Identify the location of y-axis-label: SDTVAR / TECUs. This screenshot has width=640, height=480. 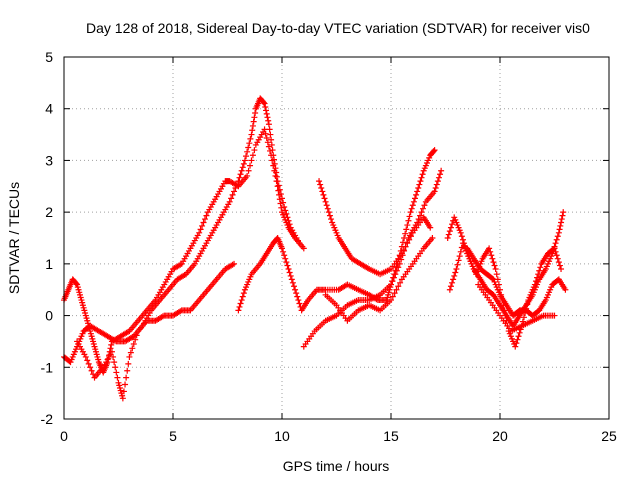
(14, 238).